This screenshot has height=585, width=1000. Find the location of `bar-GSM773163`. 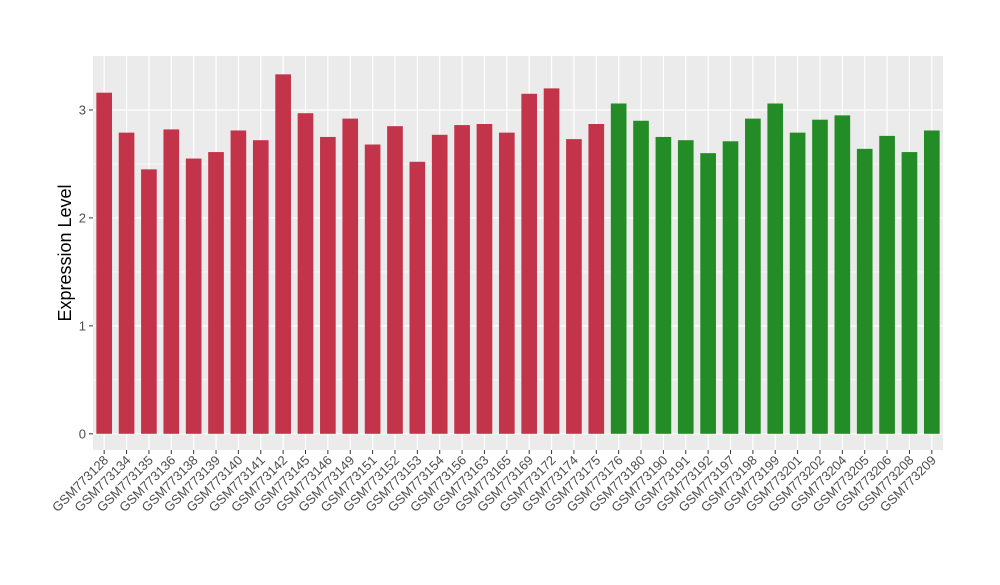

bar-GSM773163 is located at coordinates (484, 279).